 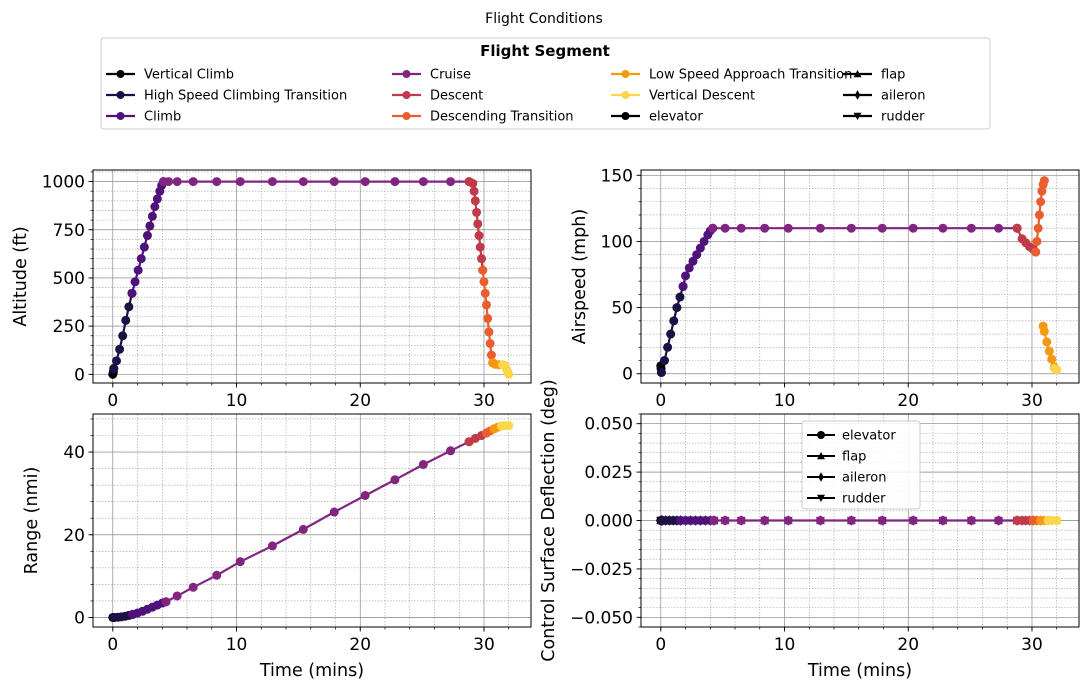 I want to click on y-axis-label: Range (nmi), so click(x=32, y=521).